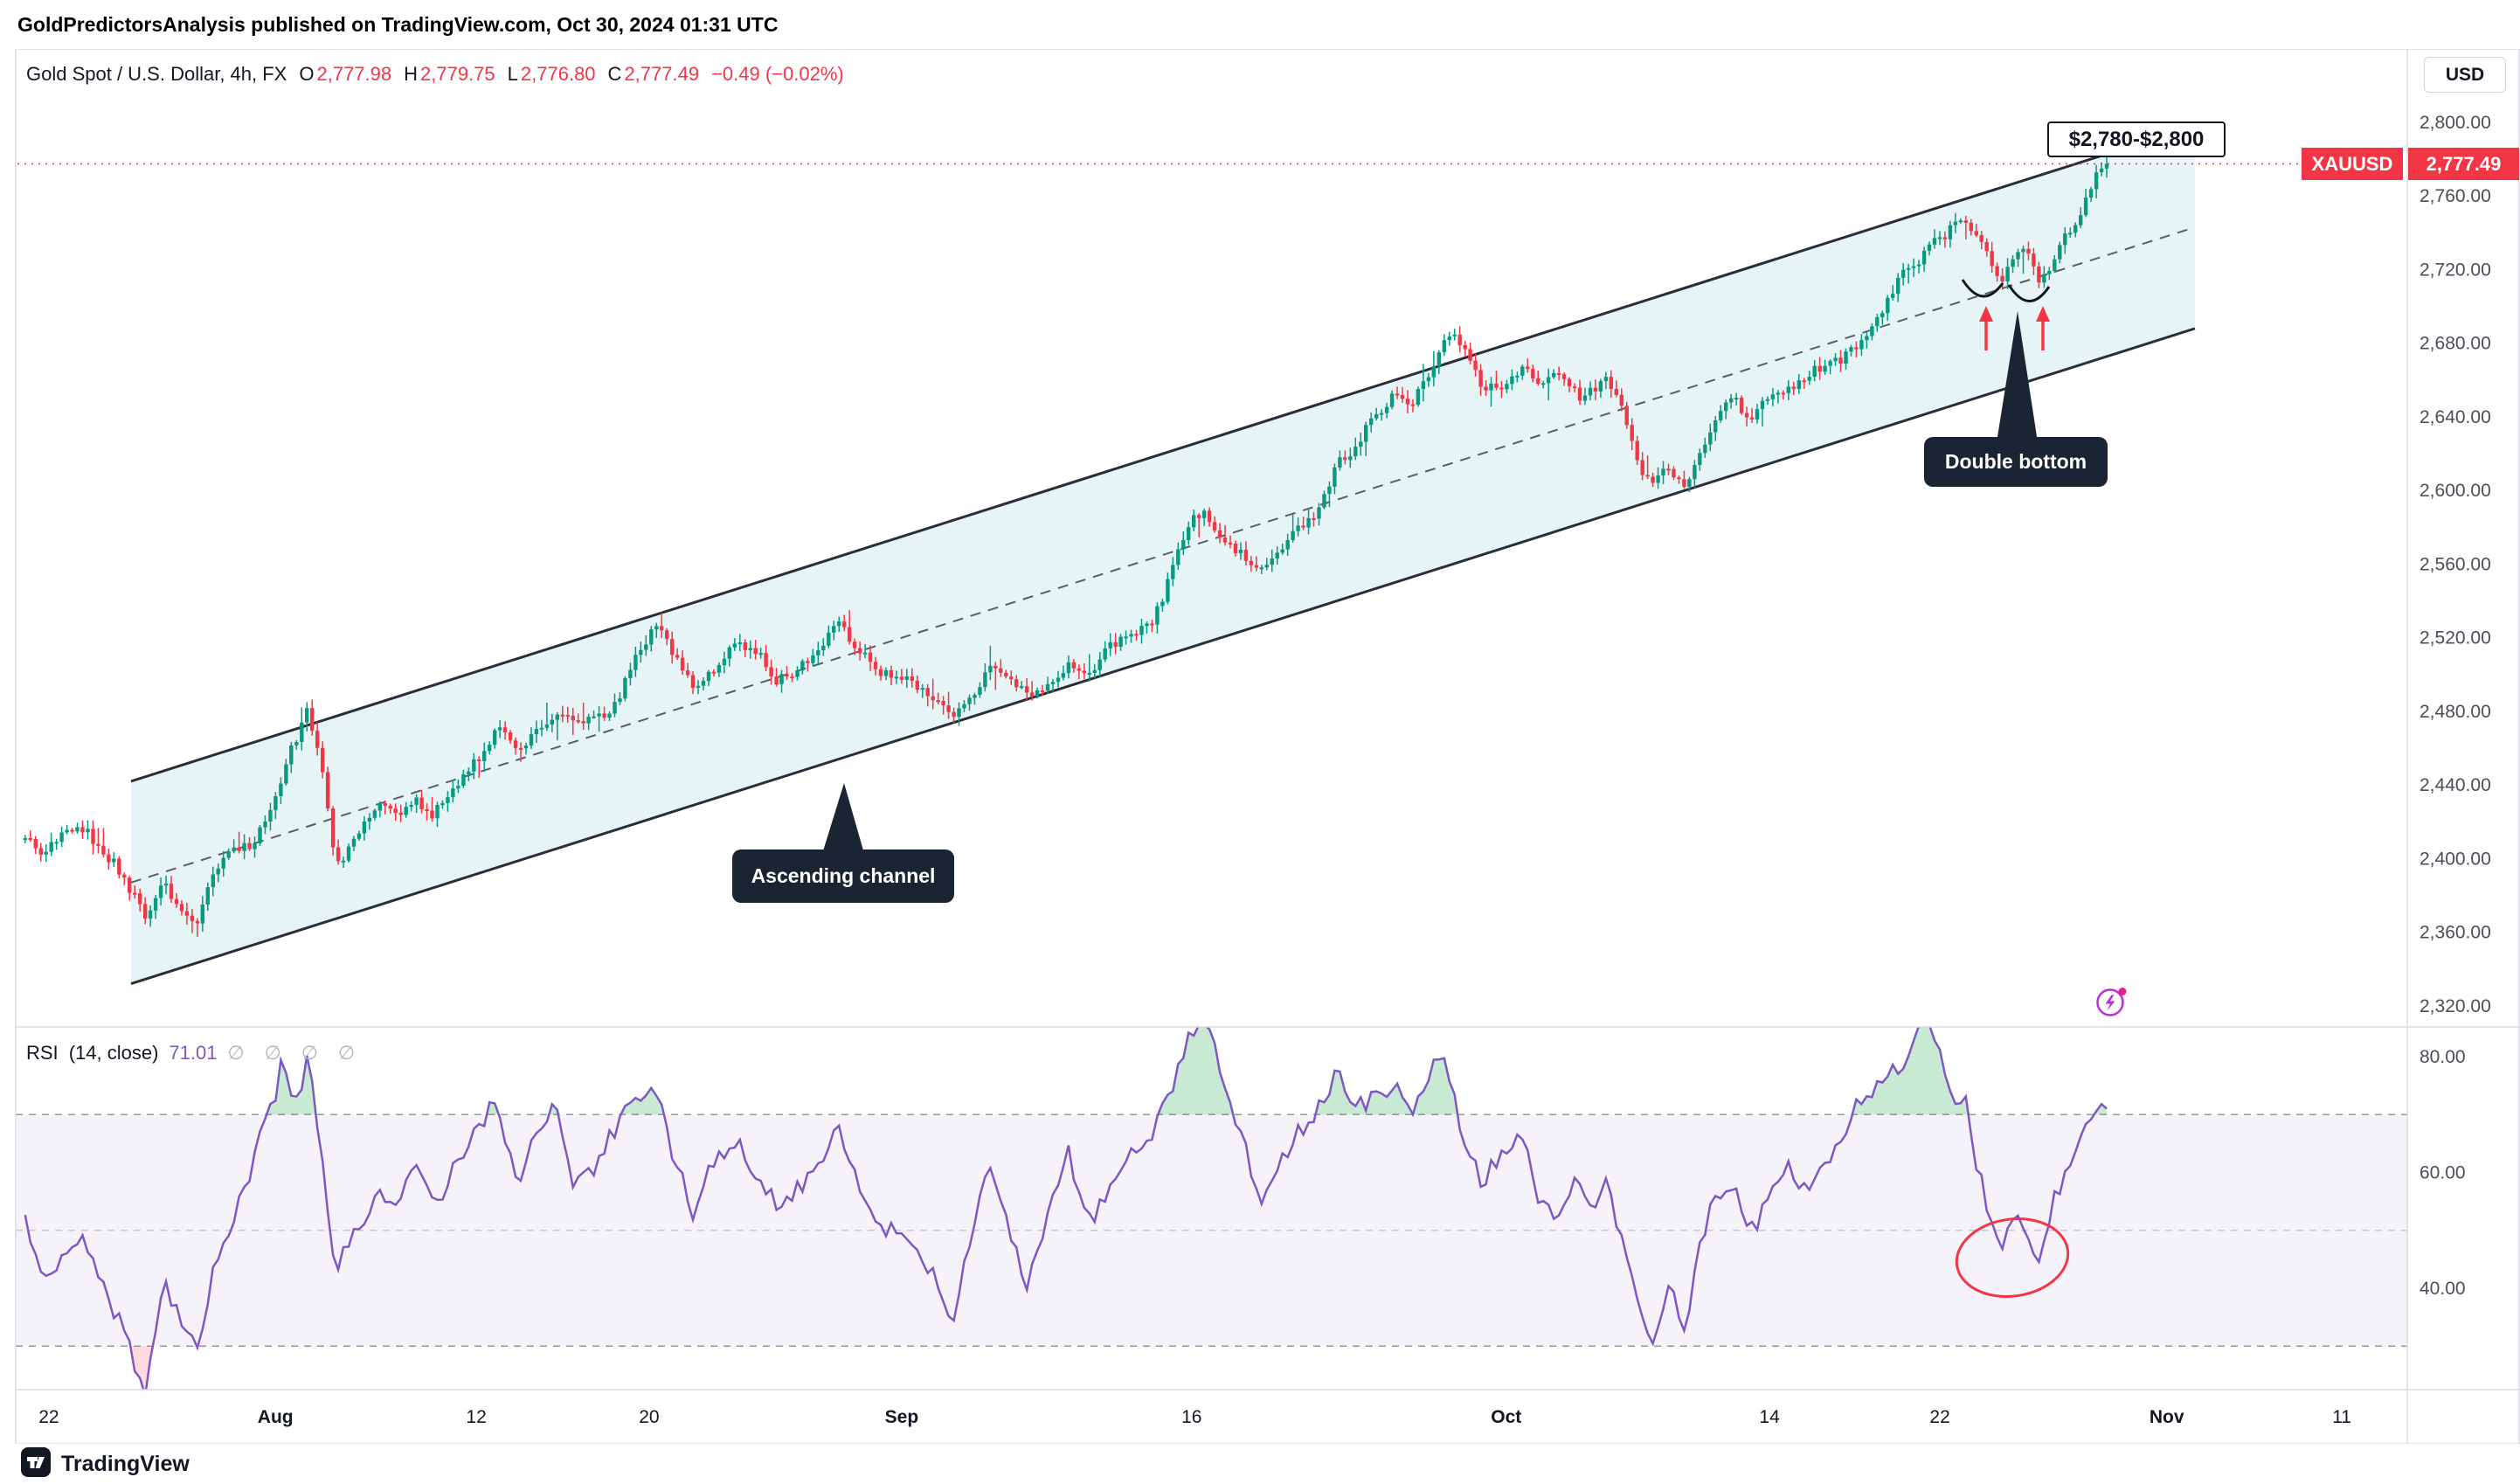  What do you see at coordinates (2455, 344) in the screenshot?
I see `svg-text: 2,680.00` at bounding box center [2455, 344].